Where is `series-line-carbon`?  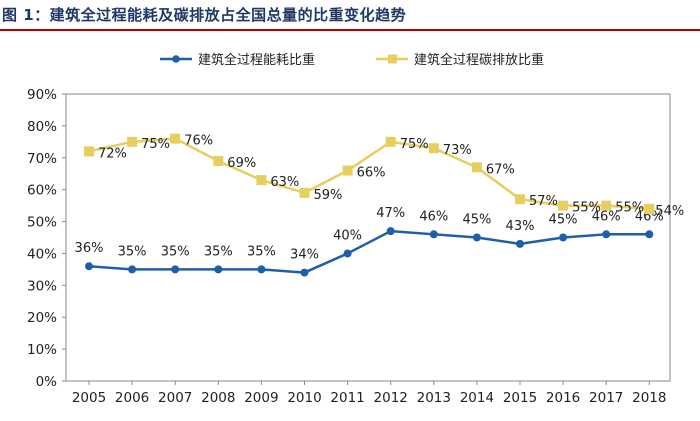
series-line-carbon is located at coordinates (369, 174).